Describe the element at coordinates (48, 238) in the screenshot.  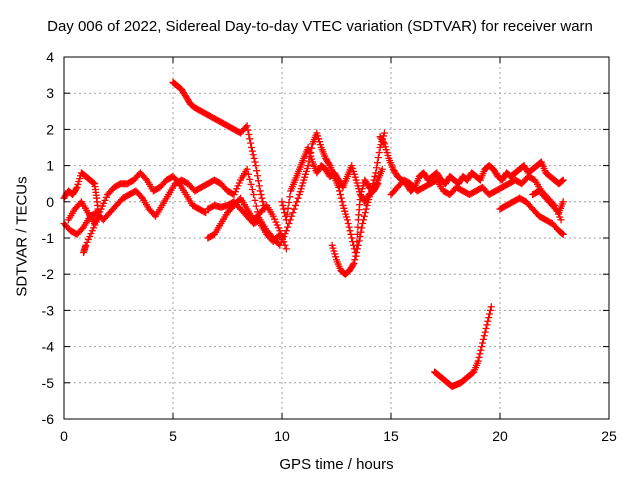
I see `y-tick-label: -1` at that location.